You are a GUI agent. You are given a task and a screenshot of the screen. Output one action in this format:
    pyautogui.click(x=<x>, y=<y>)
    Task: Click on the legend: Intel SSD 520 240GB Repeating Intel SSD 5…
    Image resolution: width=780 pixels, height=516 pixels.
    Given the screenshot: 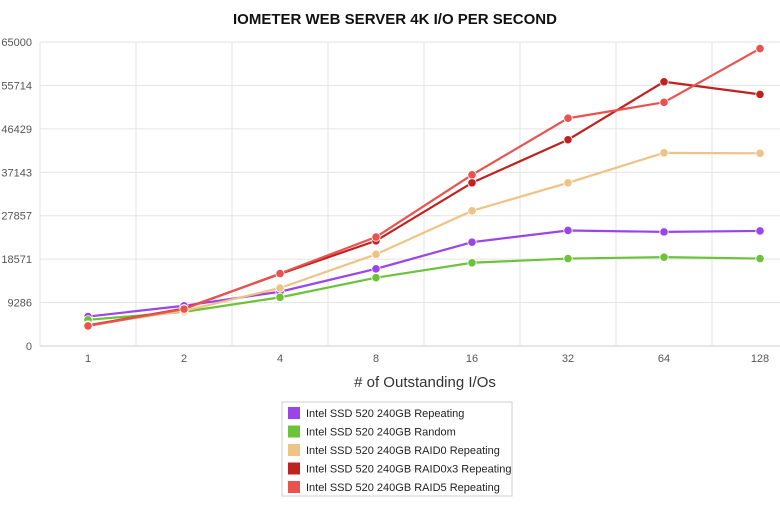 What is the action you would take?
    pyautogui.click(x=397, y=449)
    